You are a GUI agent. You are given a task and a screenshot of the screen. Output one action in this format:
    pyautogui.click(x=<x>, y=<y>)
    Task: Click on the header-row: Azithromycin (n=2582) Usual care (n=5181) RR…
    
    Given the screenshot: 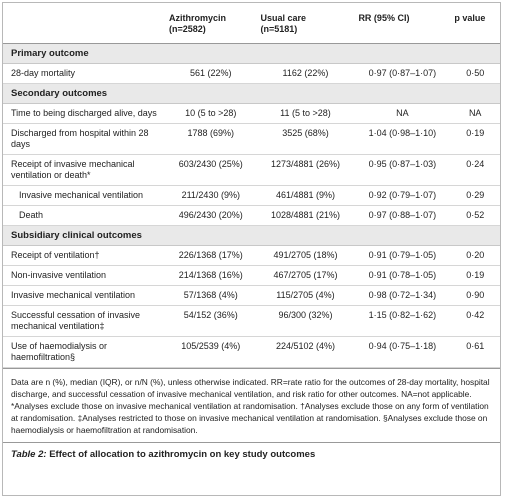 What is the action you would take?
    pyautogui.click(x=251, y=25)
    